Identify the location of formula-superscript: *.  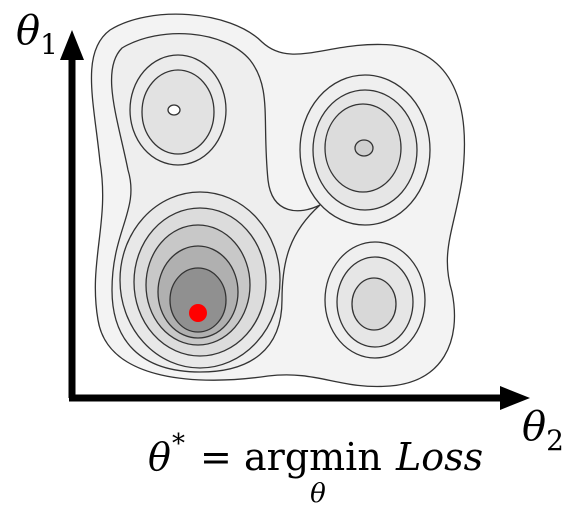
(178, 444).